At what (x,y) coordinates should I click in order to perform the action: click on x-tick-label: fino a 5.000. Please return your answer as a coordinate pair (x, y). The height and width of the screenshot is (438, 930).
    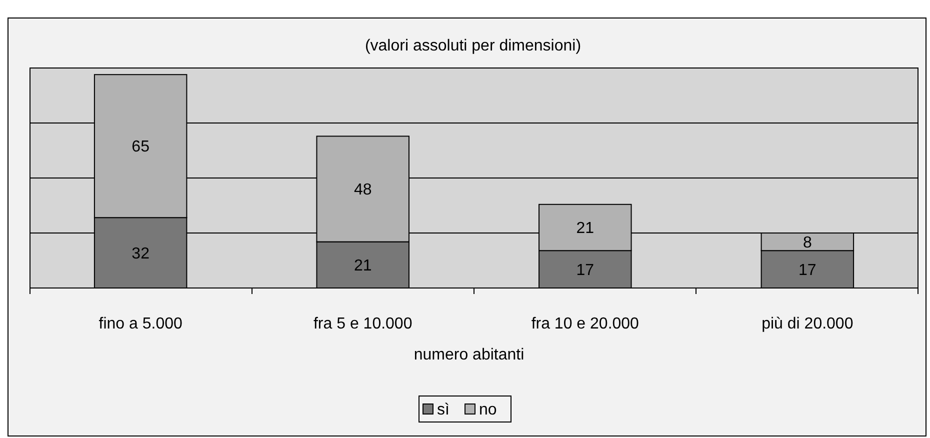
    Looking at the image, I should click on (140, 324).